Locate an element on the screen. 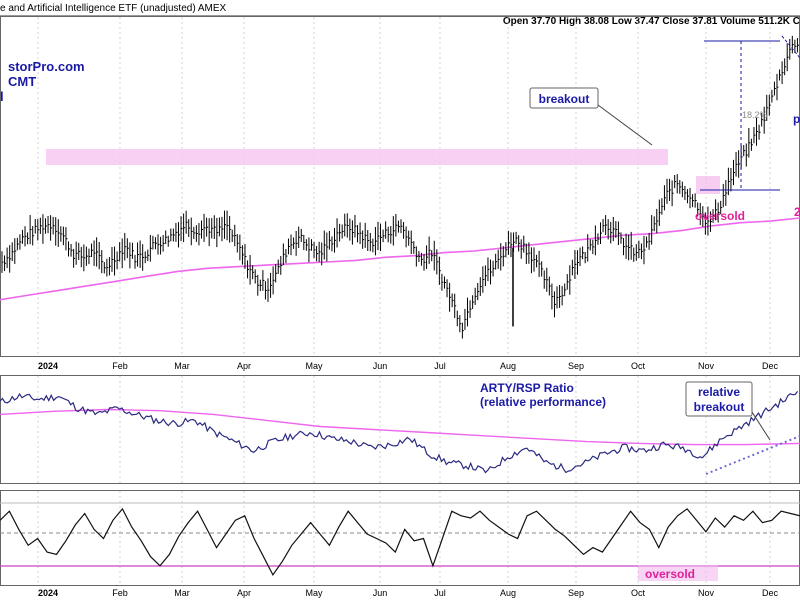 This screenshot has height=605, width=800. ratio-title: ARTY/RSP Ratio is located at coordinates (527, 388).